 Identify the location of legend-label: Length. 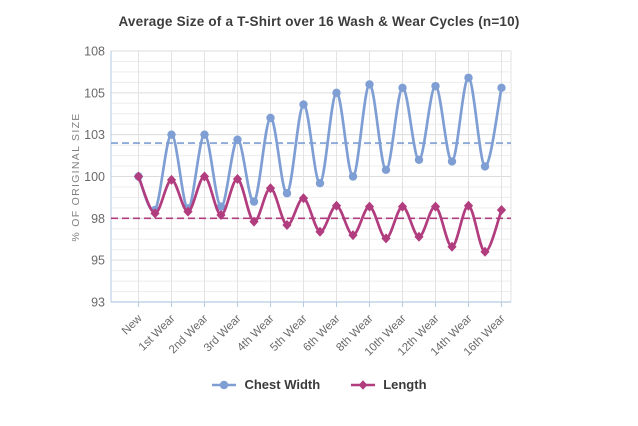
(405, 384).